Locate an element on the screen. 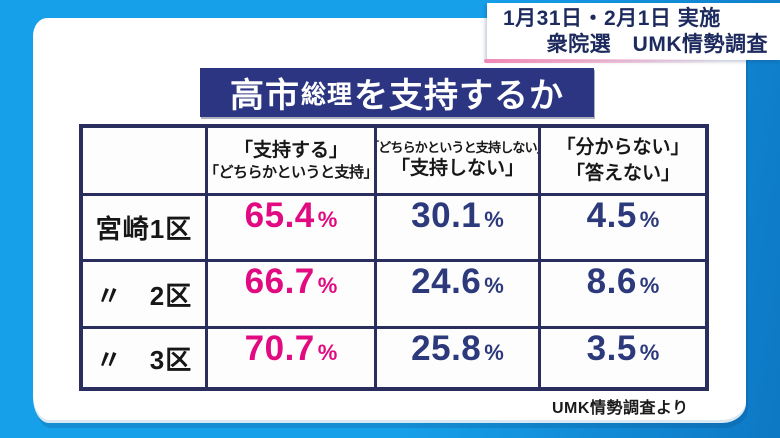  value-oppose-1: 30.1% is located at coordinates (457, 227).